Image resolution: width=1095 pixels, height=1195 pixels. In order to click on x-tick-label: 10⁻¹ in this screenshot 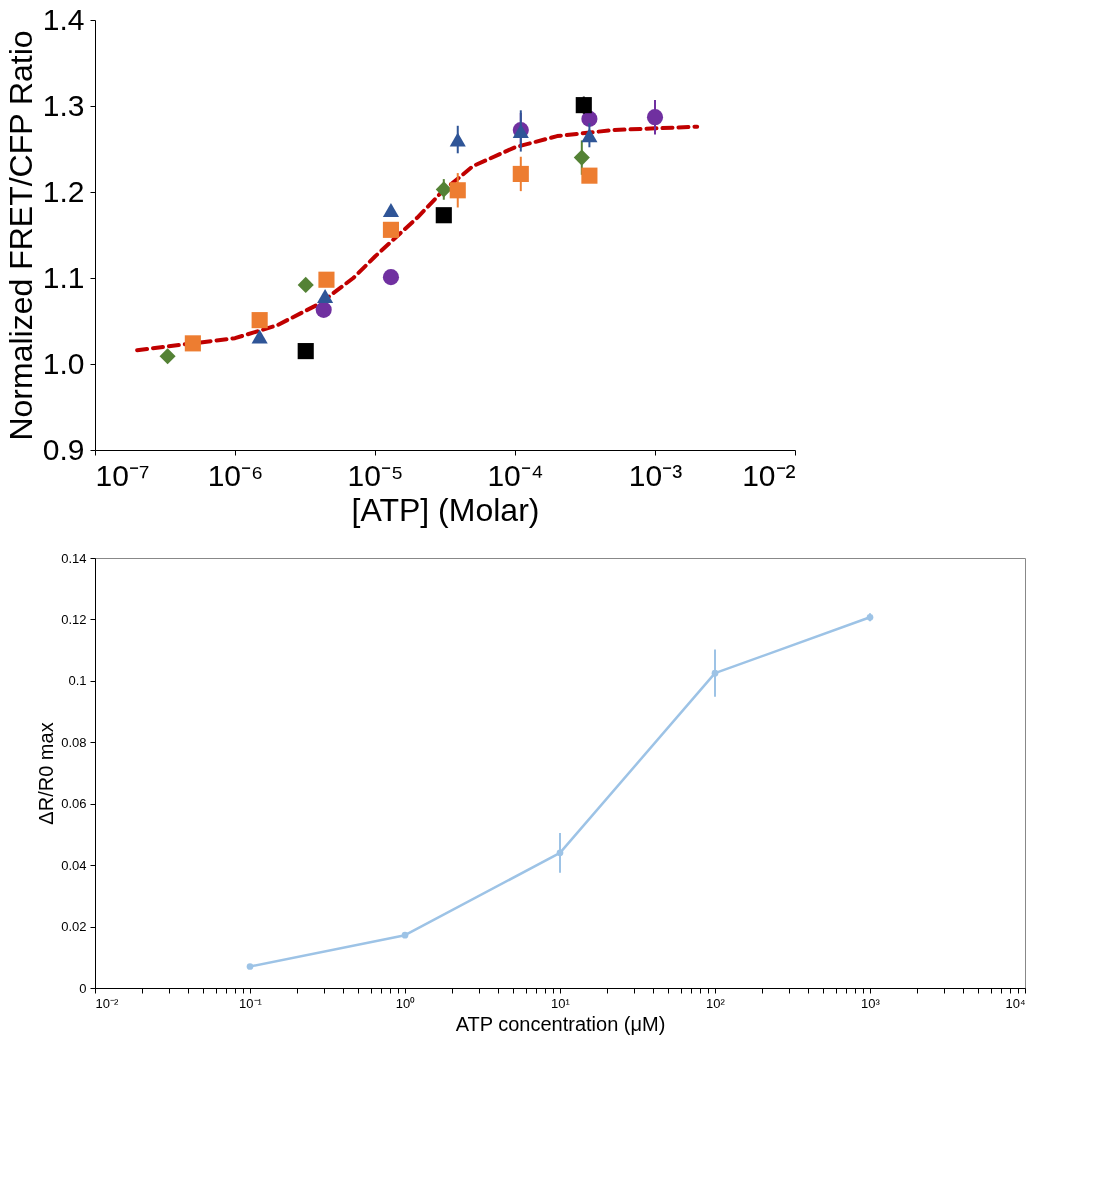, I will do `click(251, 1003)`.